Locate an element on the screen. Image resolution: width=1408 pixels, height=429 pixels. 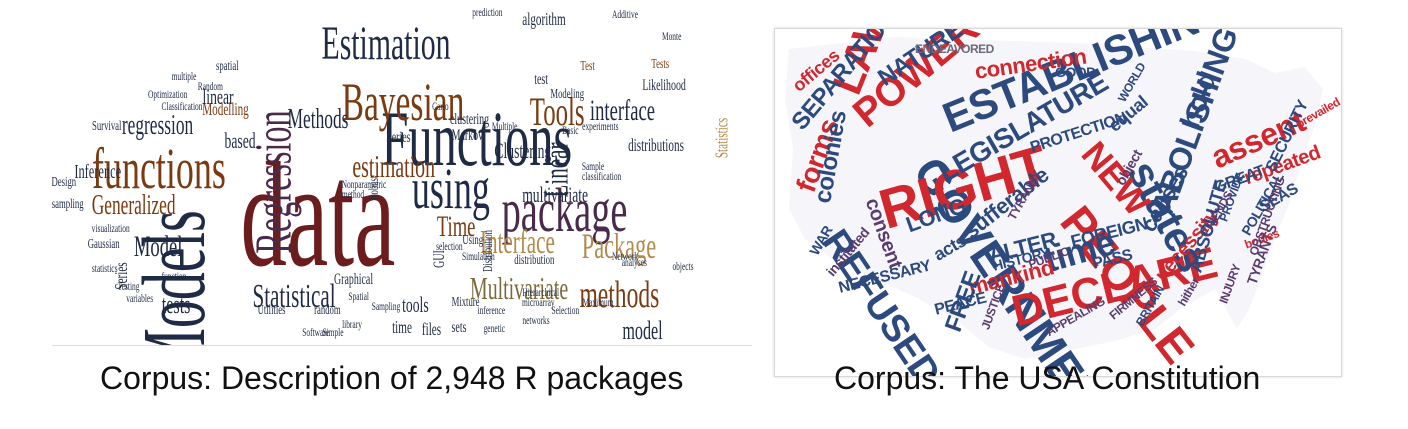
left-cloud-word: Graphical is located at coordinates (354, 279).